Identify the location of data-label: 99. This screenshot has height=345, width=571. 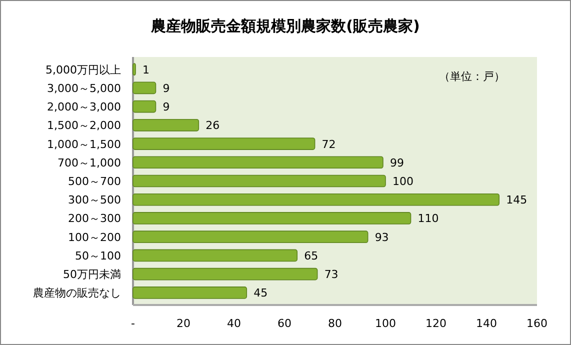
(397, 163).